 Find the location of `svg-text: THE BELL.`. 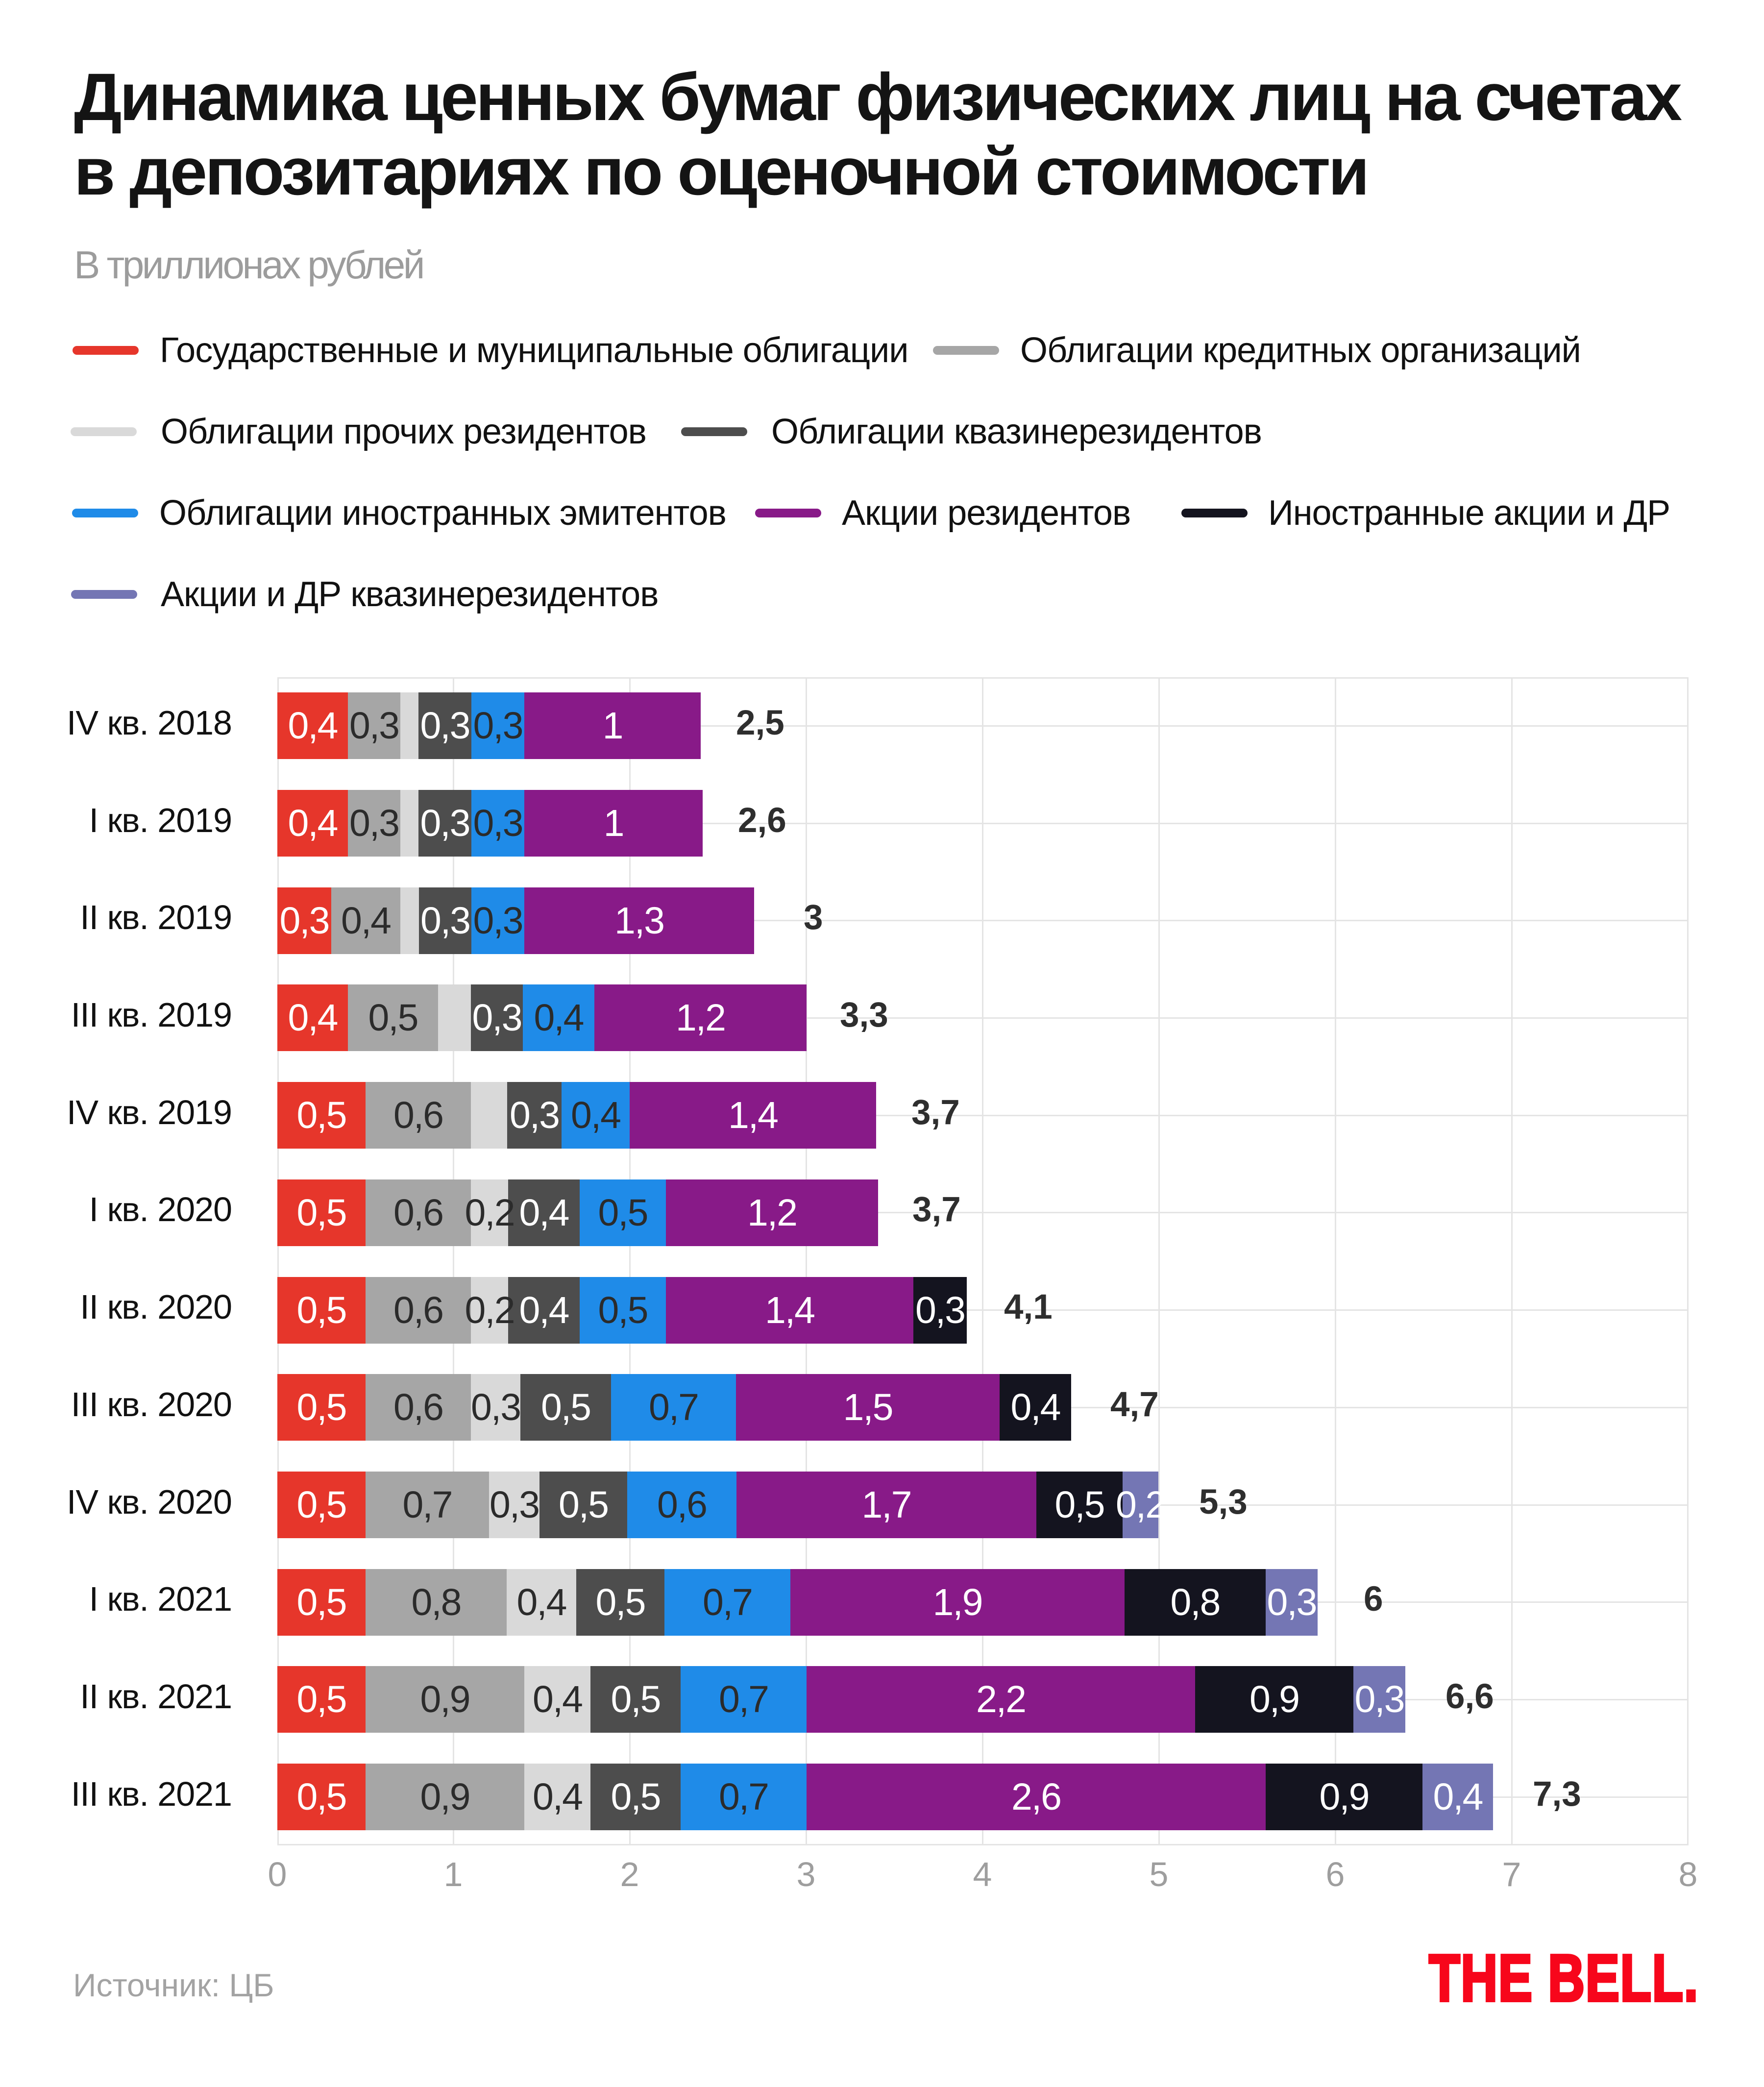

svg-text: THE BELL. is located at coordinates (1564, 1977).